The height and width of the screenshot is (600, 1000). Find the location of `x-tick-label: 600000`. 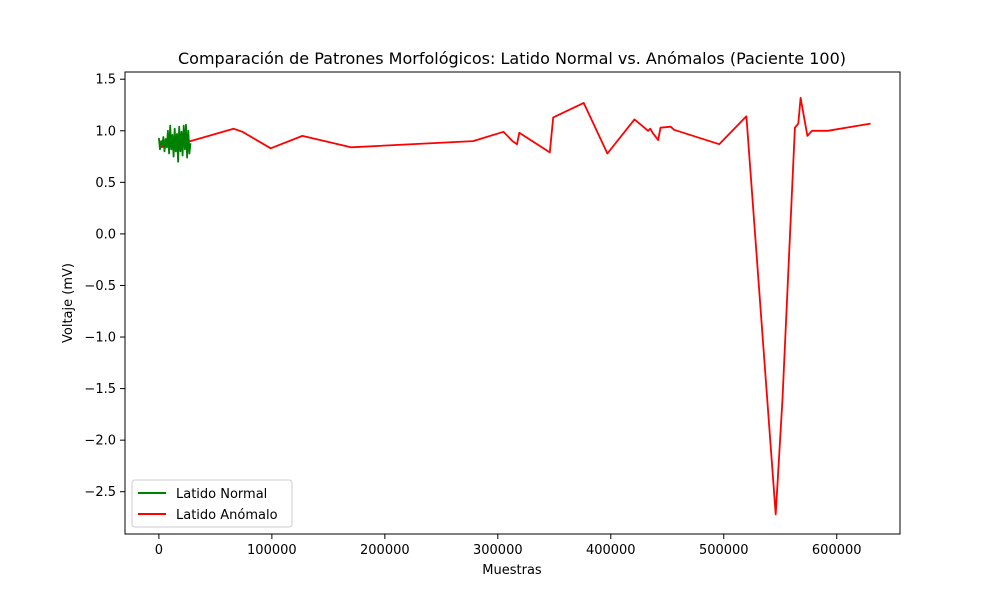

x-tick-label: 600000 is located at coordinates (837, 550).